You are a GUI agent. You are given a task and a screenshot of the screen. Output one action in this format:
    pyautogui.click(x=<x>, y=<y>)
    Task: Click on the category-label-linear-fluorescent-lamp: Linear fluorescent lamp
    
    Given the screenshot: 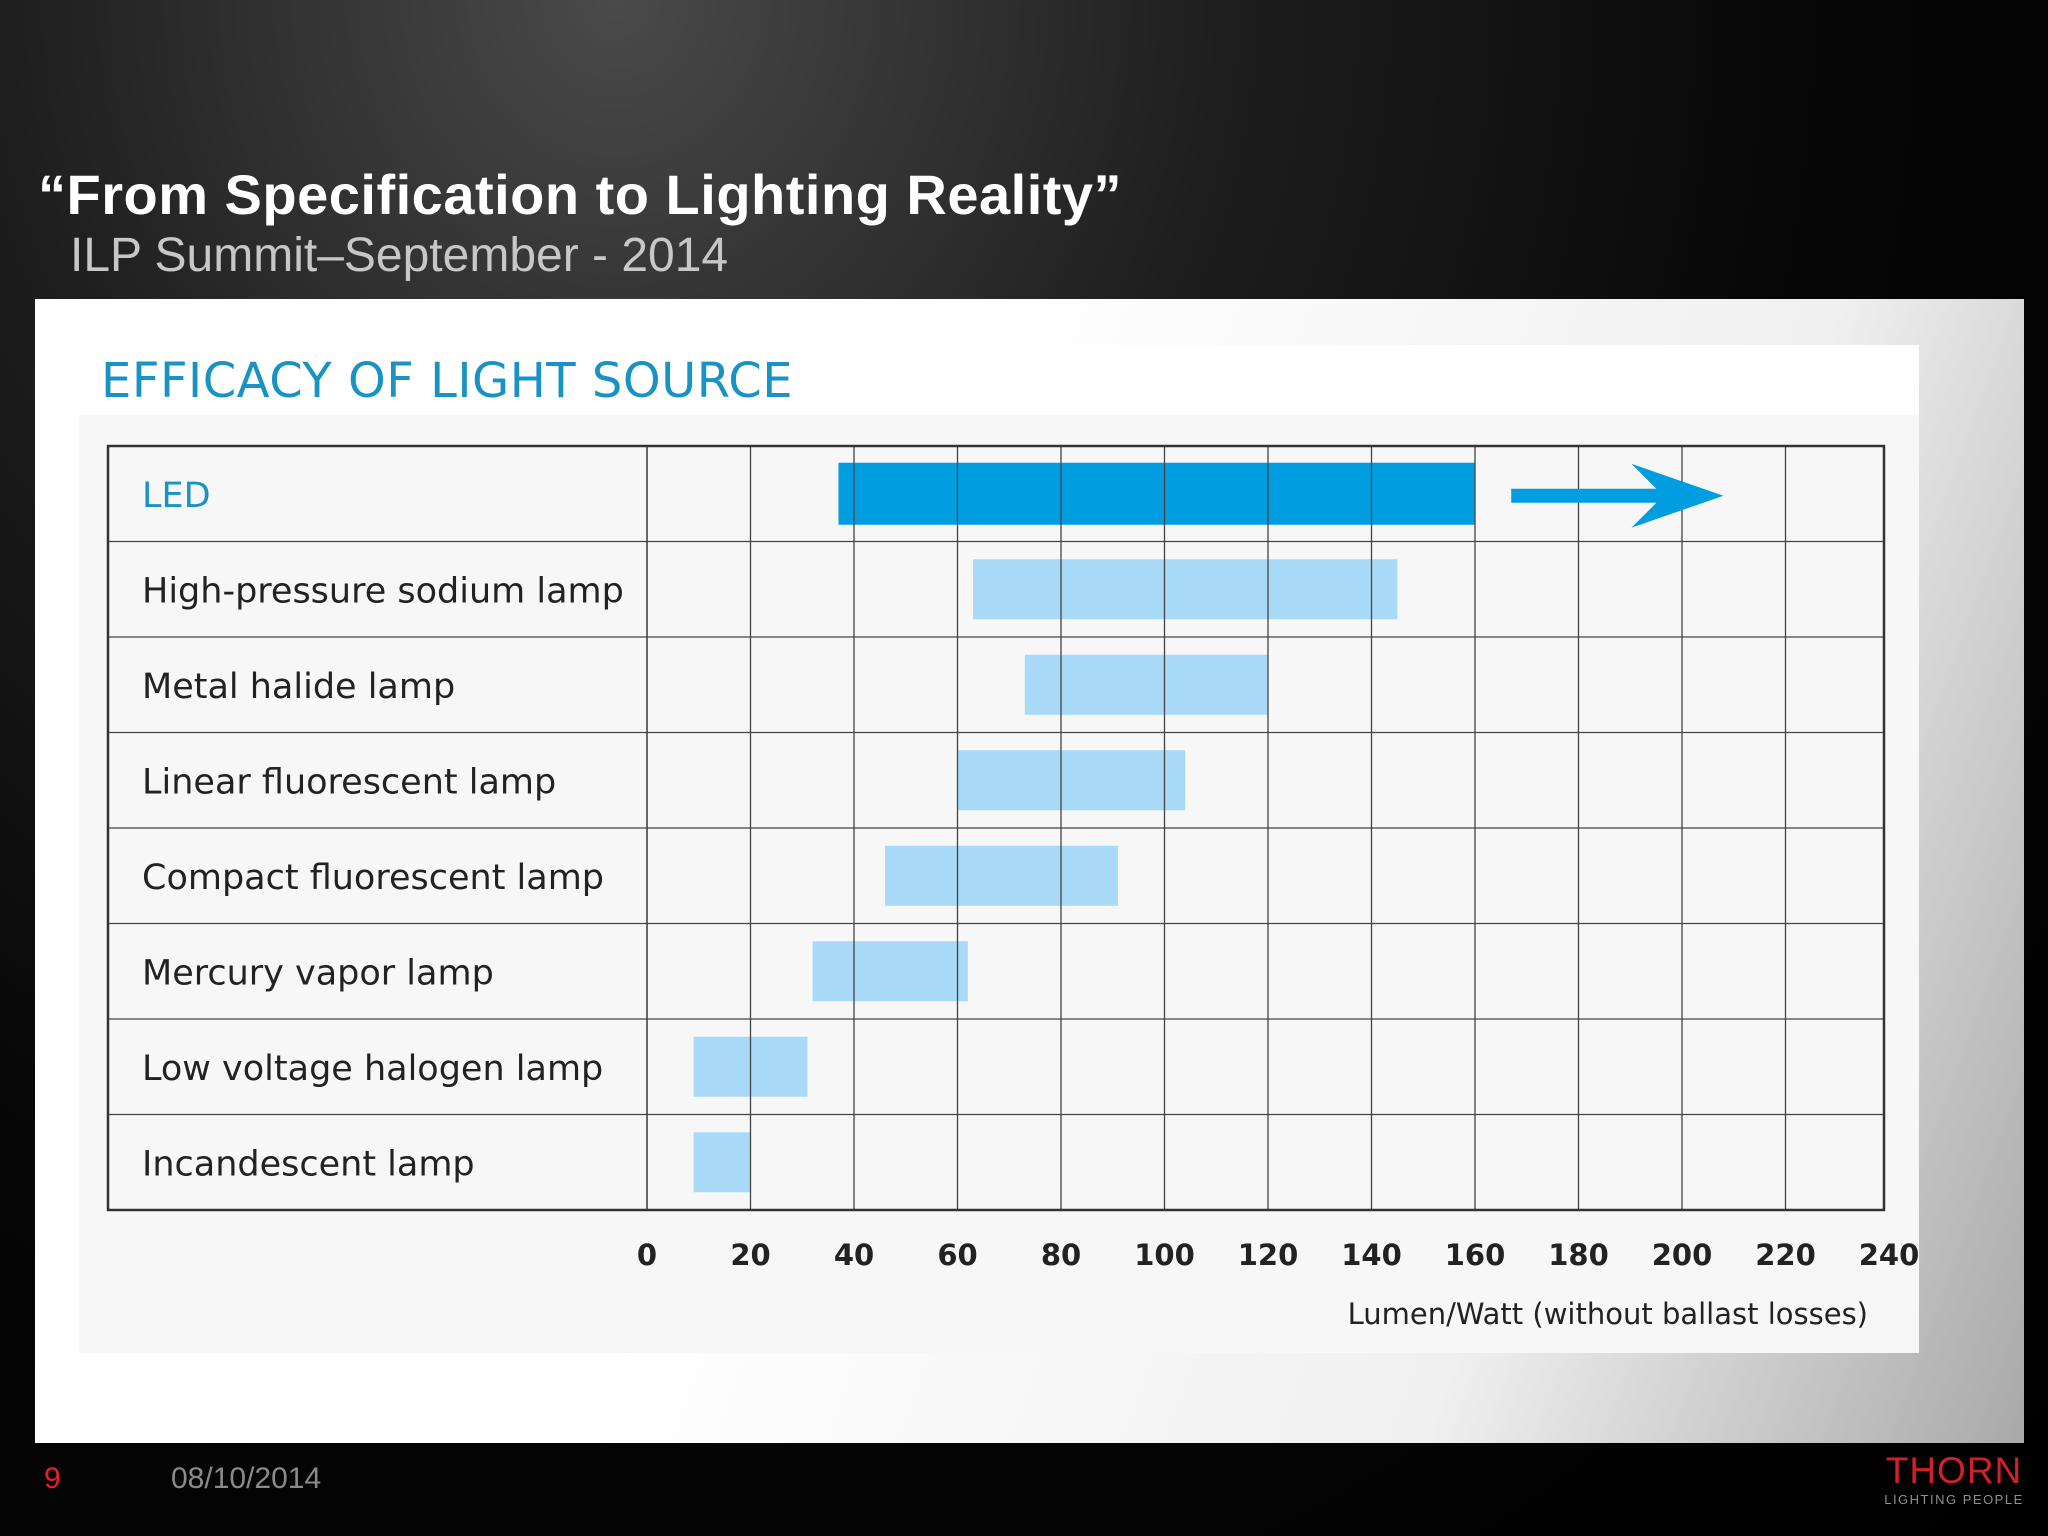 What is the action you would take?
    pyautogui.click(x=349, y=782)
    